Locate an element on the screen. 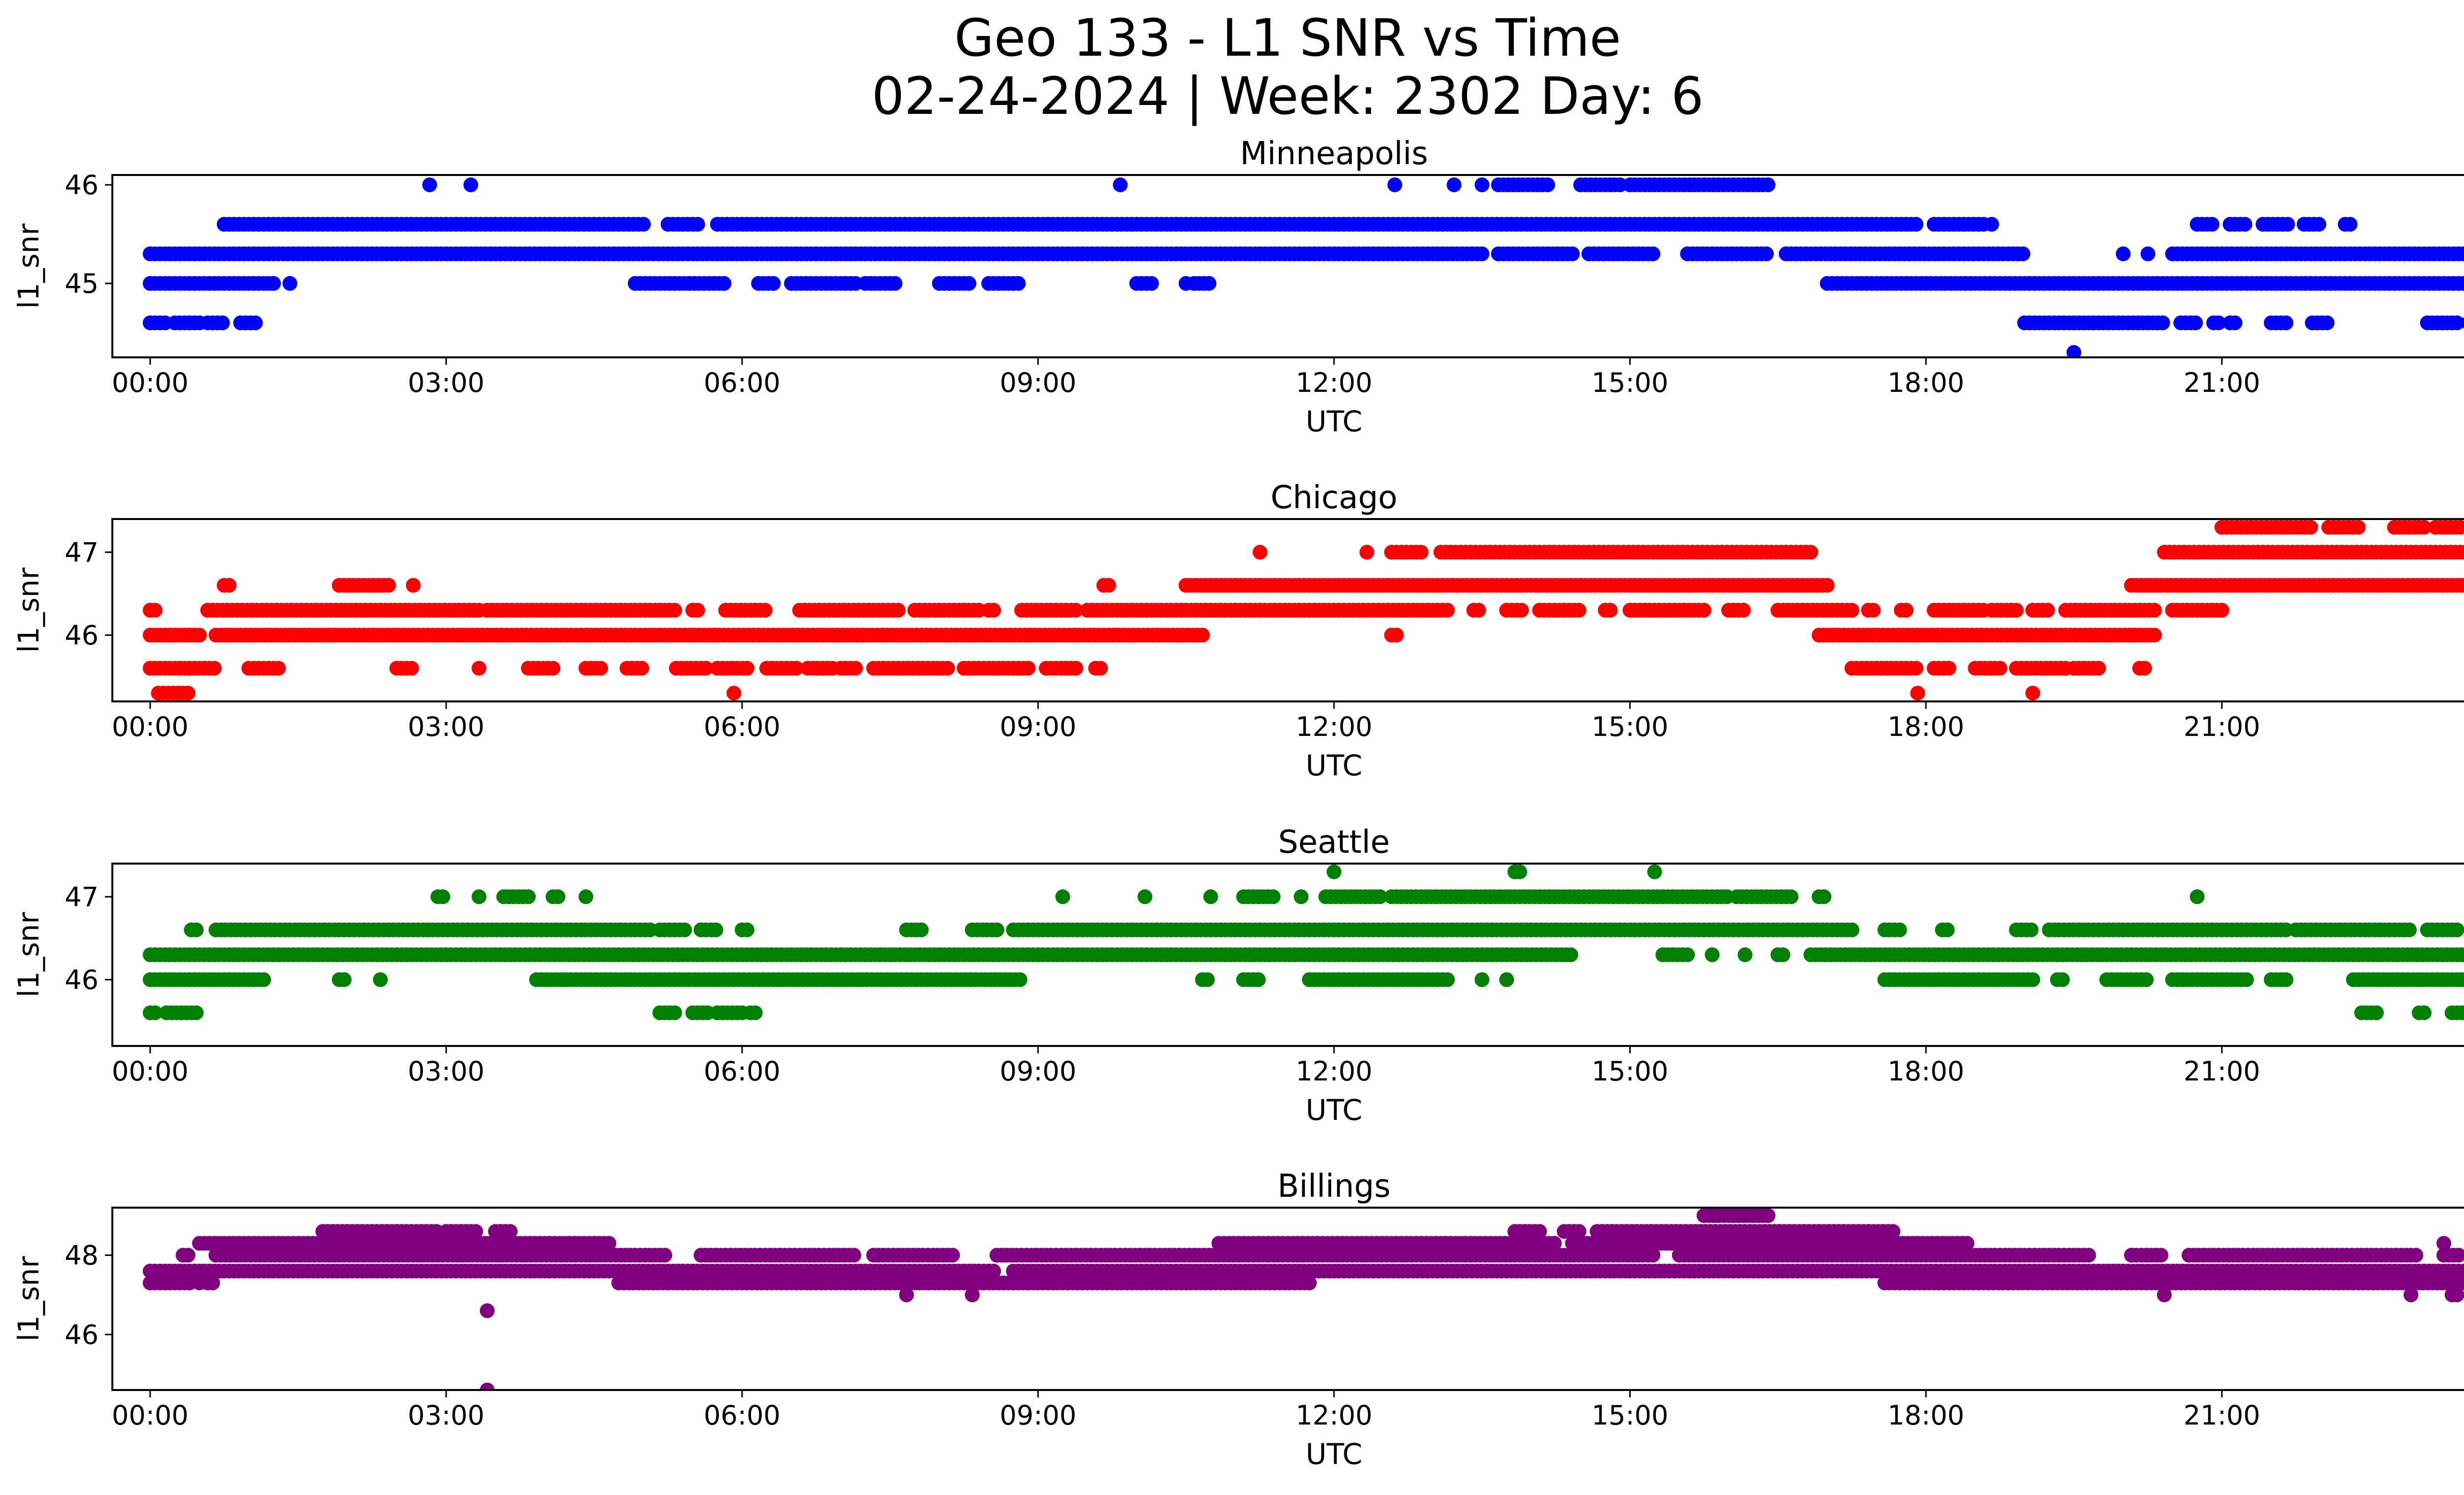  x-tick-label: 12:00 is located at coordinates (1334, 382).